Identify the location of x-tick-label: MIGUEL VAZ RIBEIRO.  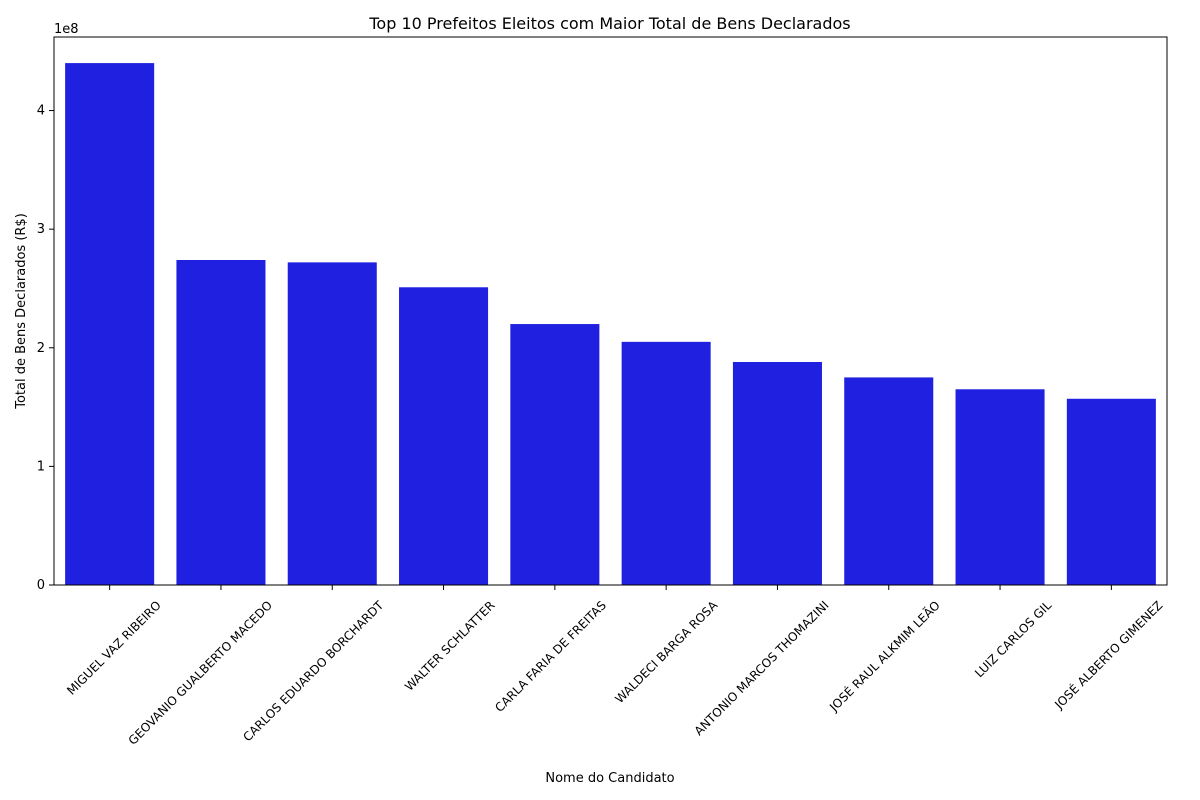
(114, 648).